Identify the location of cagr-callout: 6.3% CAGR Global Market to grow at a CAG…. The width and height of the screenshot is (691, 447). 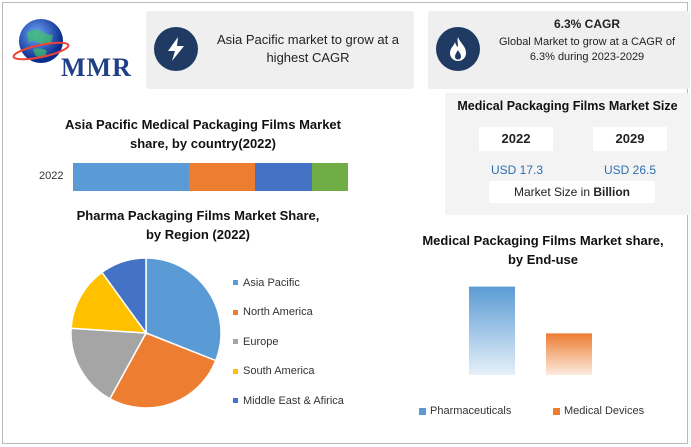
(559, 50).